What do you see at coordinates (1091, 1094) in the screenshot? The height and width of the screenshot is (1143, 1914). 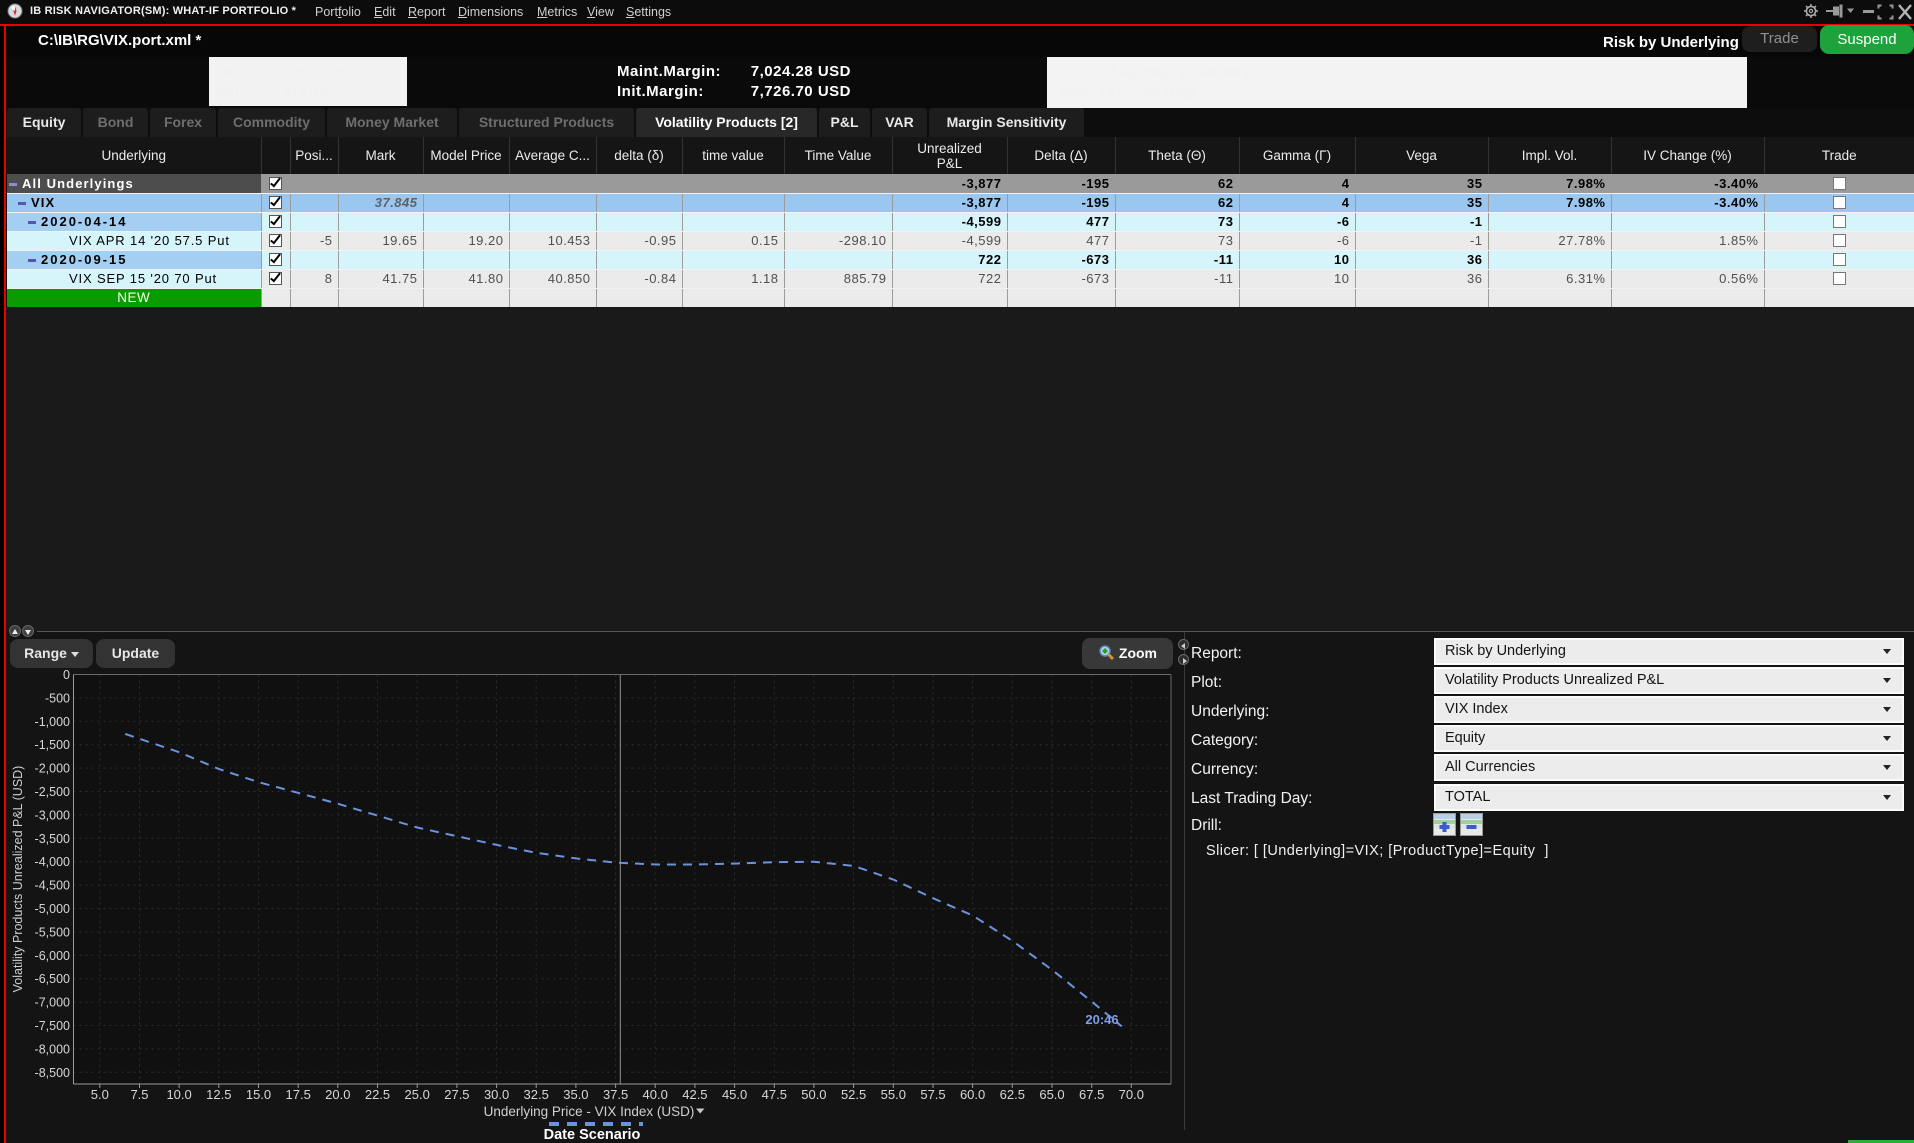 I see `svg-text: 67.5` at bounding box center [1091, 1094].